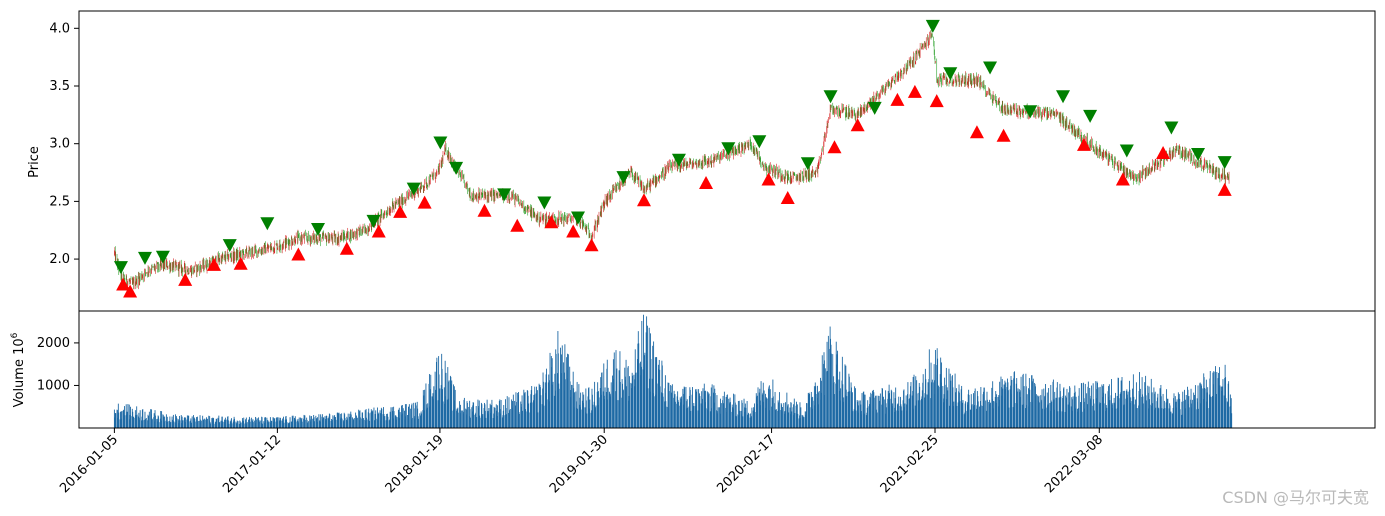  What do you see at coordinates (53, 385) in the screenshot?
I see `volume-y-tick-label: 1000` at bounding box center [53, 385].